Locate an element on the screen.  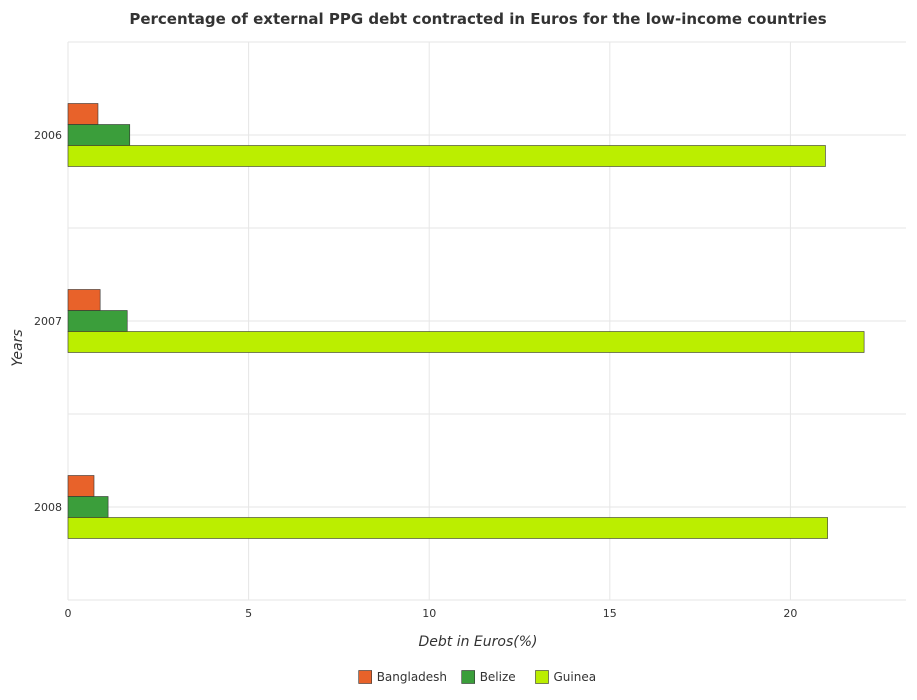
y-tick-labels: 2006 2007 2008 is located at coordinates (48, 321).